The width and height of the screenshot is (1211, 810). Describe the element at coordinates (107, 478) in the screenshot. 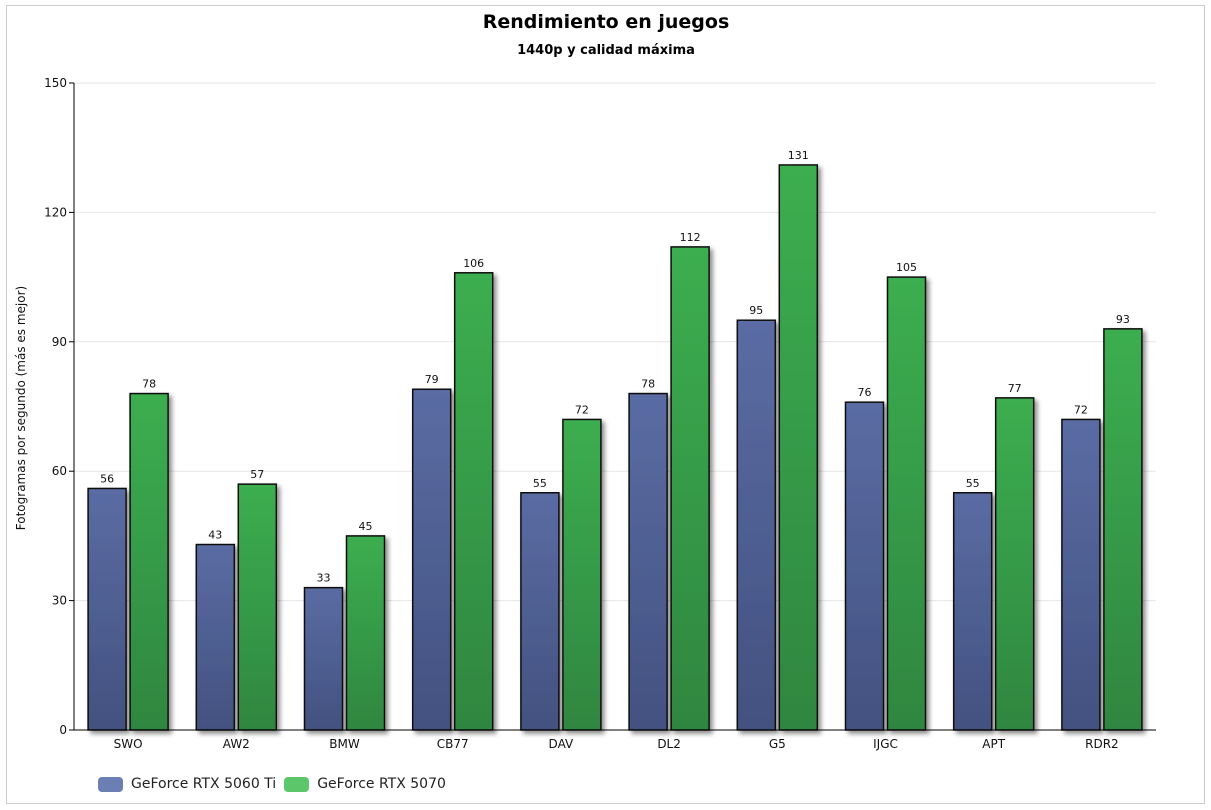

I see `data-label: 56` at that location.